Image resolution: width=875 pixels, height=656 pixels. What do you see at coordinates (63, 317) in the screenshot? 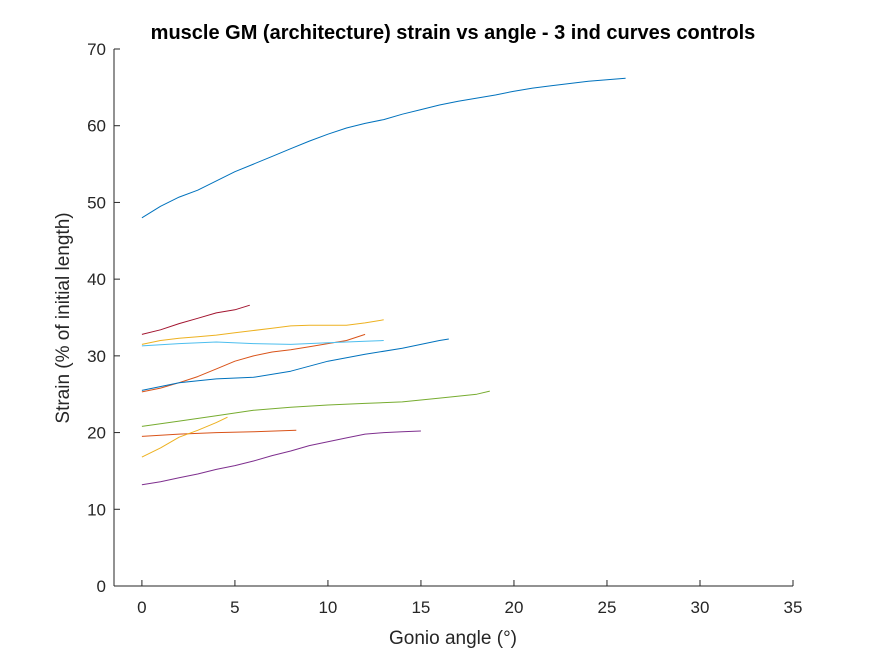
I see `y-axis-label: Strain (% of initial length)` at bounding box center [63, 317].